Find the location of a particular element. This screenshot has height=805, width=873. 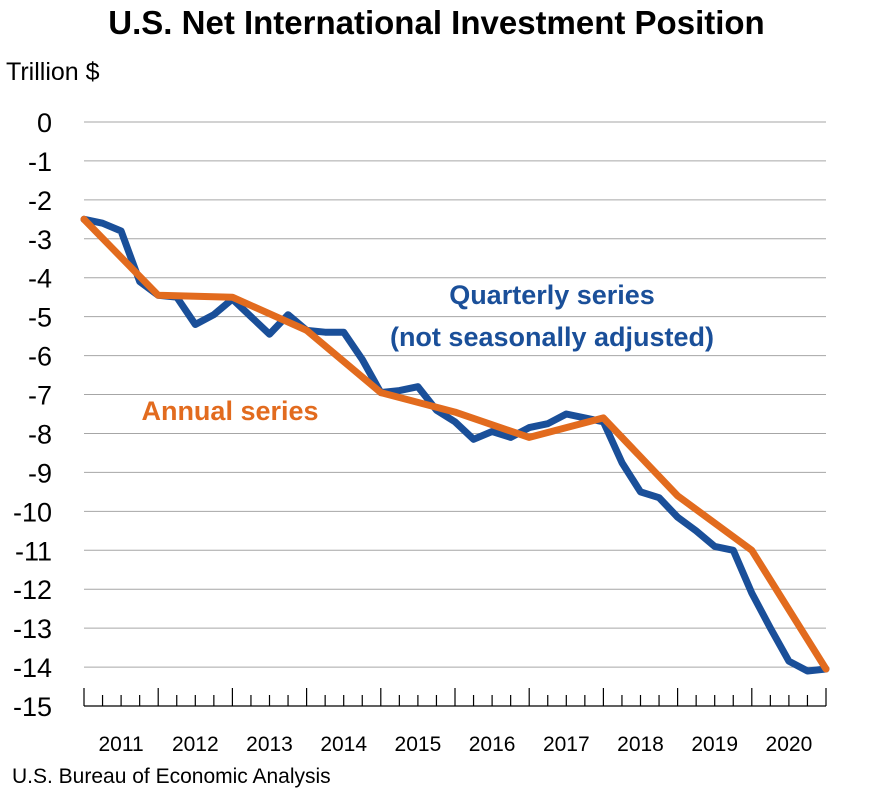

y-tick-label: -3 is located at coordinates (40, 240).